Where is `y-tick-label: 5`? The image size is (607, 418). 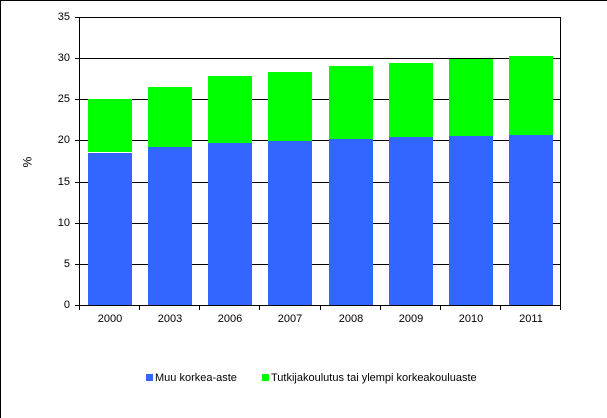
y-tick-label: 5 is located at coordinates (66, 264).